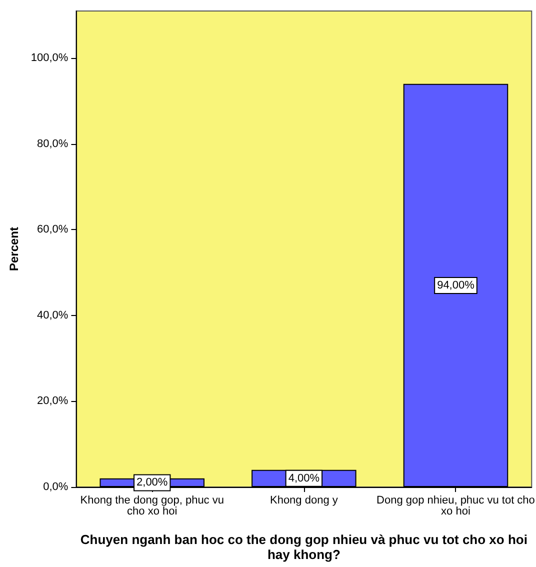 Image resolution: width=536 pixels, height=567 pixels. Describe the element at coordinates (456, 285) in the screenshot. I see `data-label: 94,00%` at that location.